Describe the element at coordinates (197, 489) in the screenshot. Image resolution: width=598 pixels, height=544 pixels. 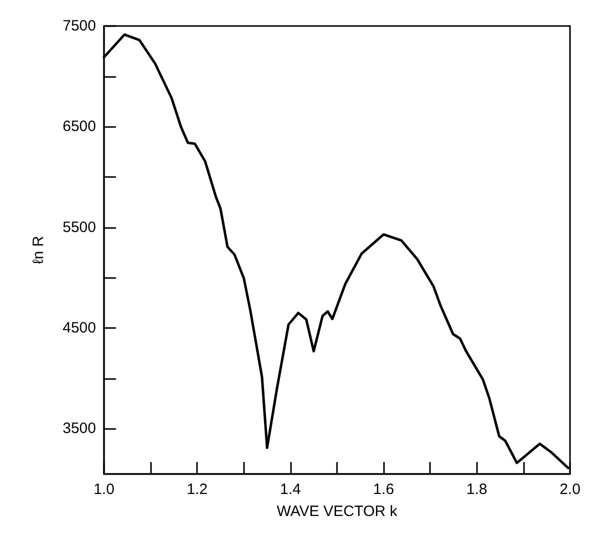
I see `x-tick-label: 1.2` at that location.